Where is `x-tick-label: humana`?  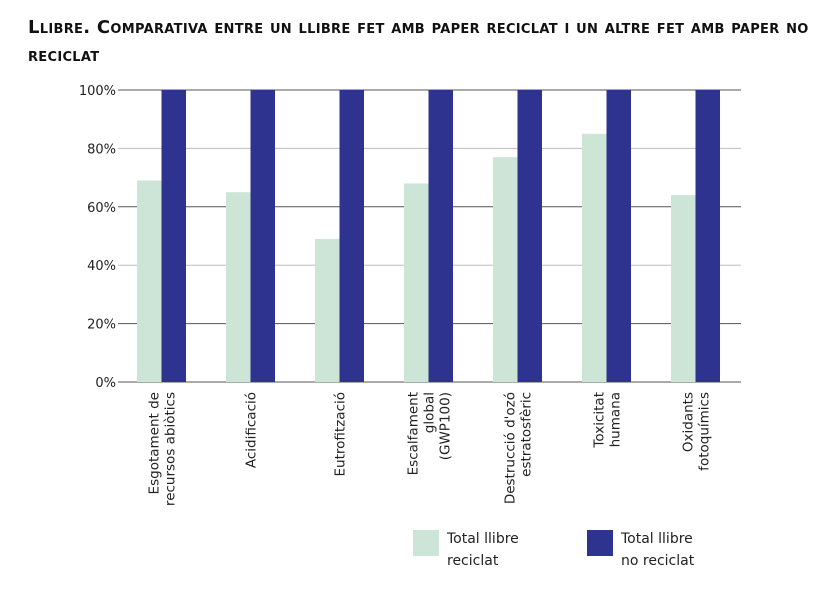 x-tick-label: humana is located at coordinates (616, 419).